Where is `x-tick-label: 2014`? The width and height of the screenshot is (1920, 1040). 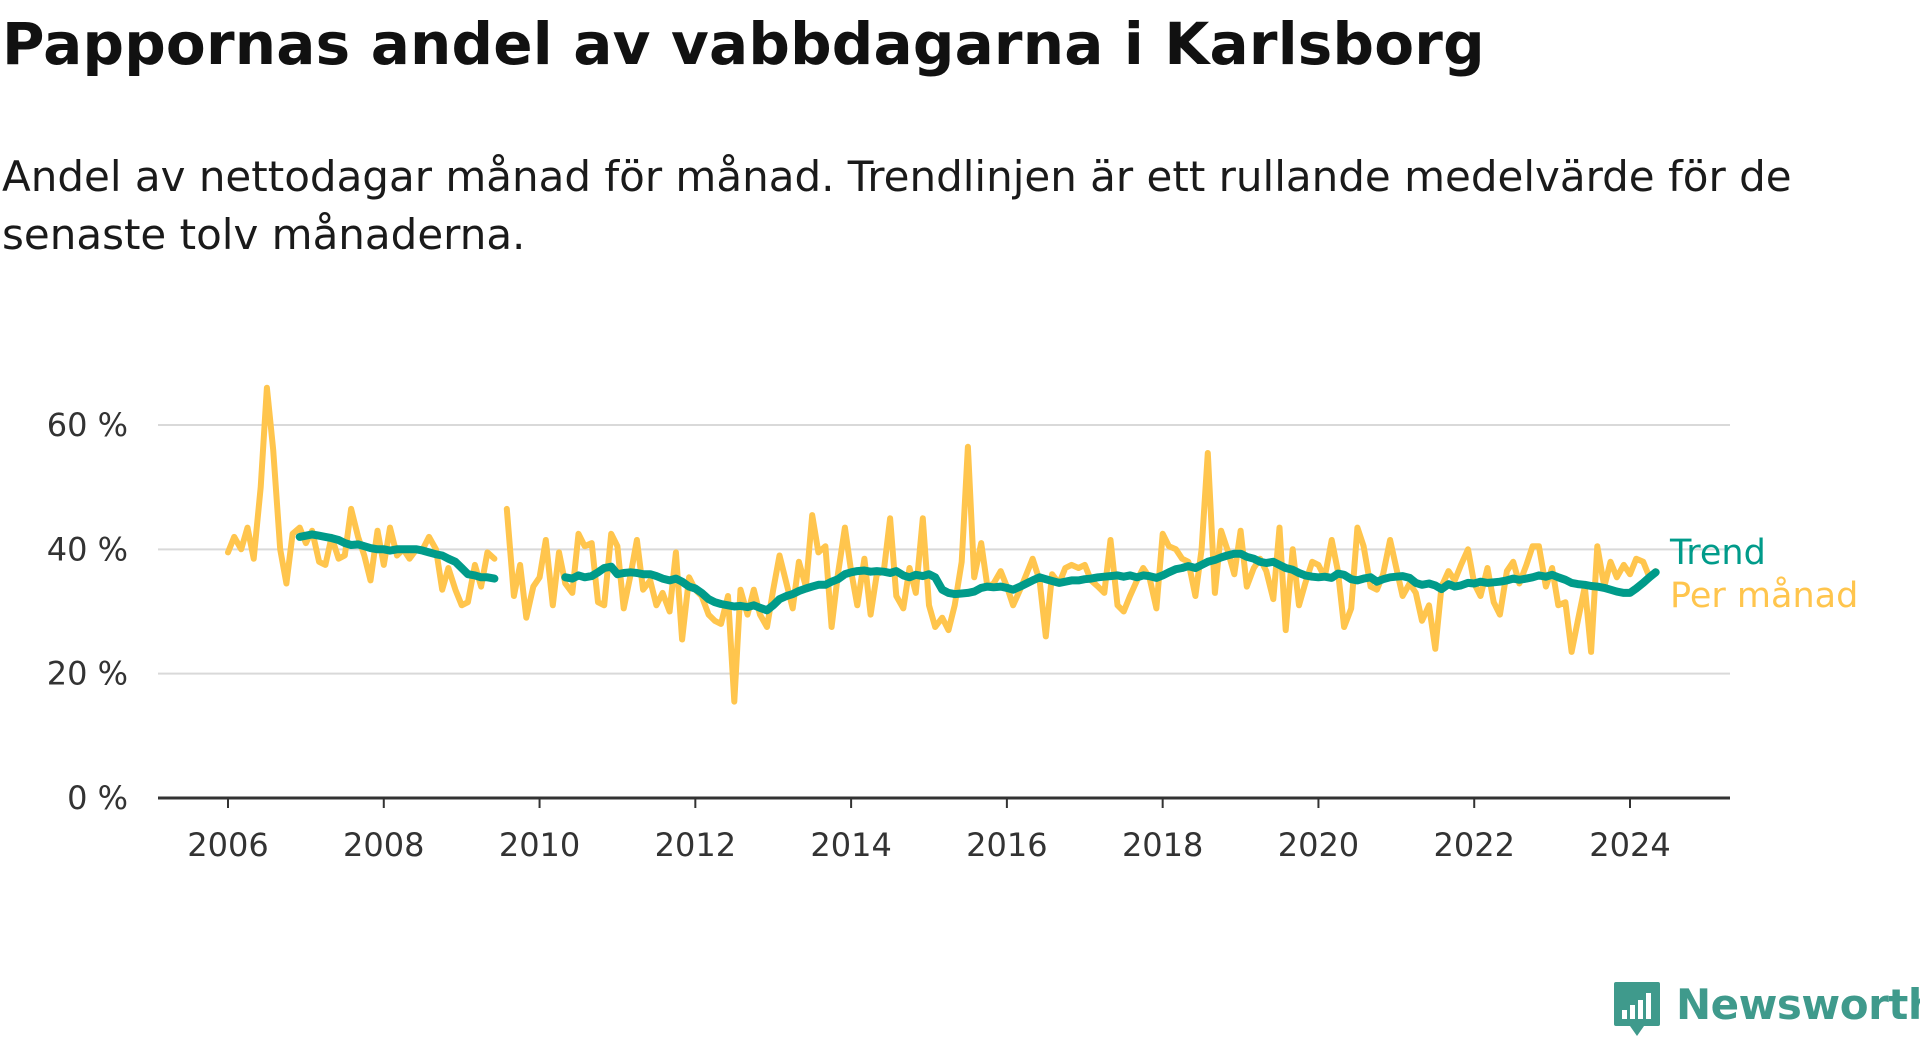
x-tick-label: 2014 is located at coordinates (850, 845).